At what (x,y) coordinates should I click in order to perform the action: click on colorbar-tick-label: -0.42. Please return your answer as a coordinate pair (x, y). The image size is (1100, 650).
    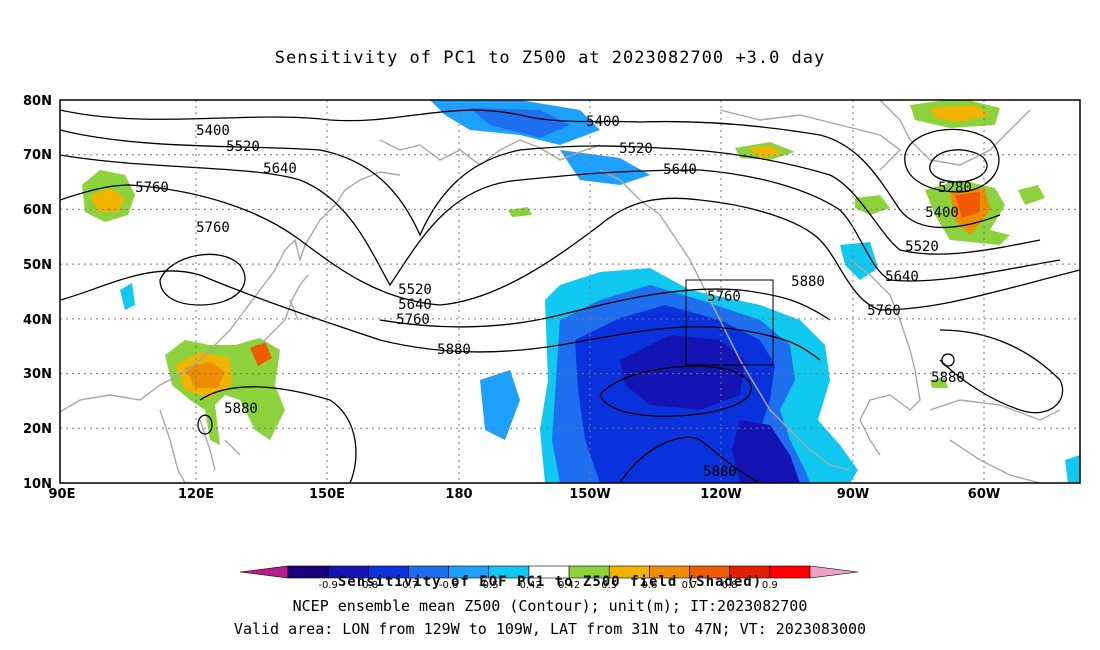
    Looking at the image, I should click on (529, 585).